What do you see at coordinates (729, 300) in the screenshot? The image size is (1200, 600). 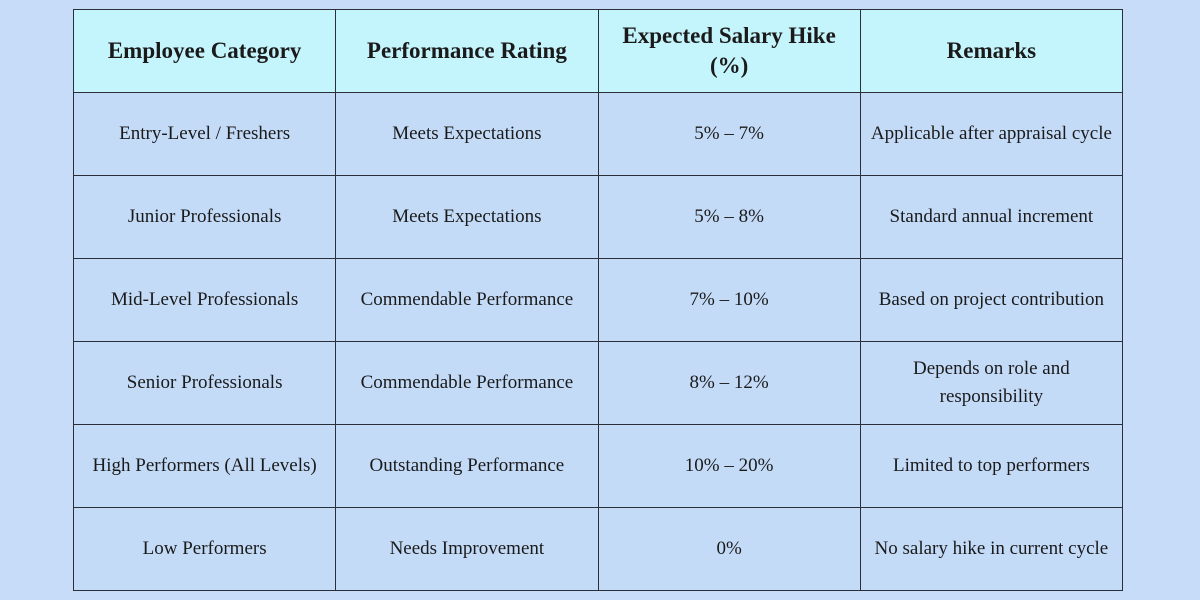 I see `table-cell: 7% – 10%` at bounding box center [729, 300].